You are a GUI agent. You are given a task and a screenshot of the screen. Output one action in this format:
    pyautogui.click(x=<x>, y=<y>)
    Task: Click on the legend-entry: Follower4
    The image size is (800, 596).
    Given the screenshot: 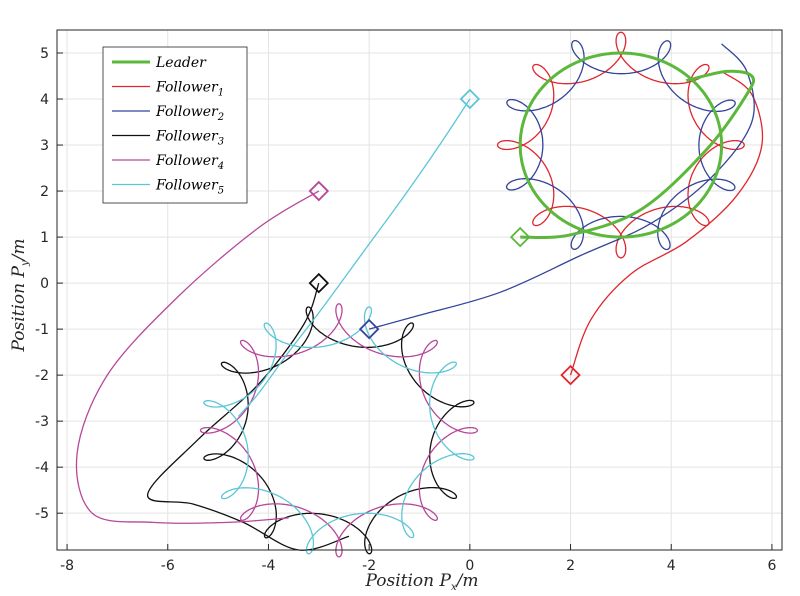 What is the action you would take?
    pyautogui.click(x=189, y=162)
    